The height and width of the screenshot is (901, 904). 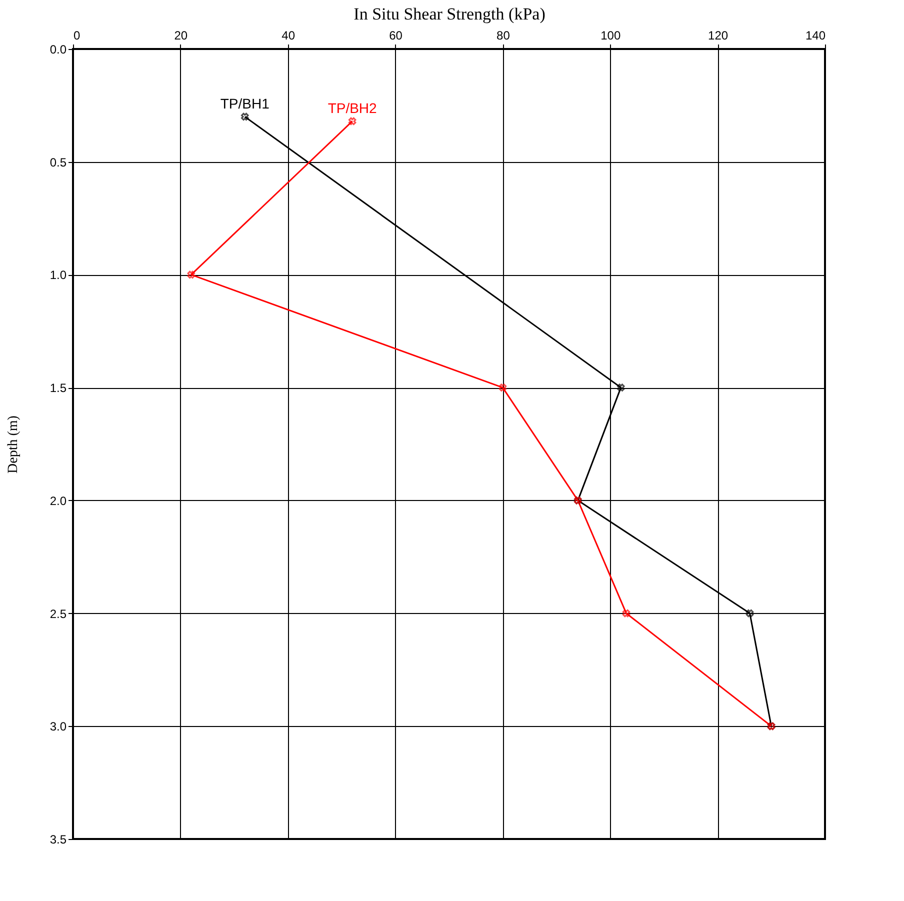 I want to click on x-tick-label: 60, so click(x=396, y=35).